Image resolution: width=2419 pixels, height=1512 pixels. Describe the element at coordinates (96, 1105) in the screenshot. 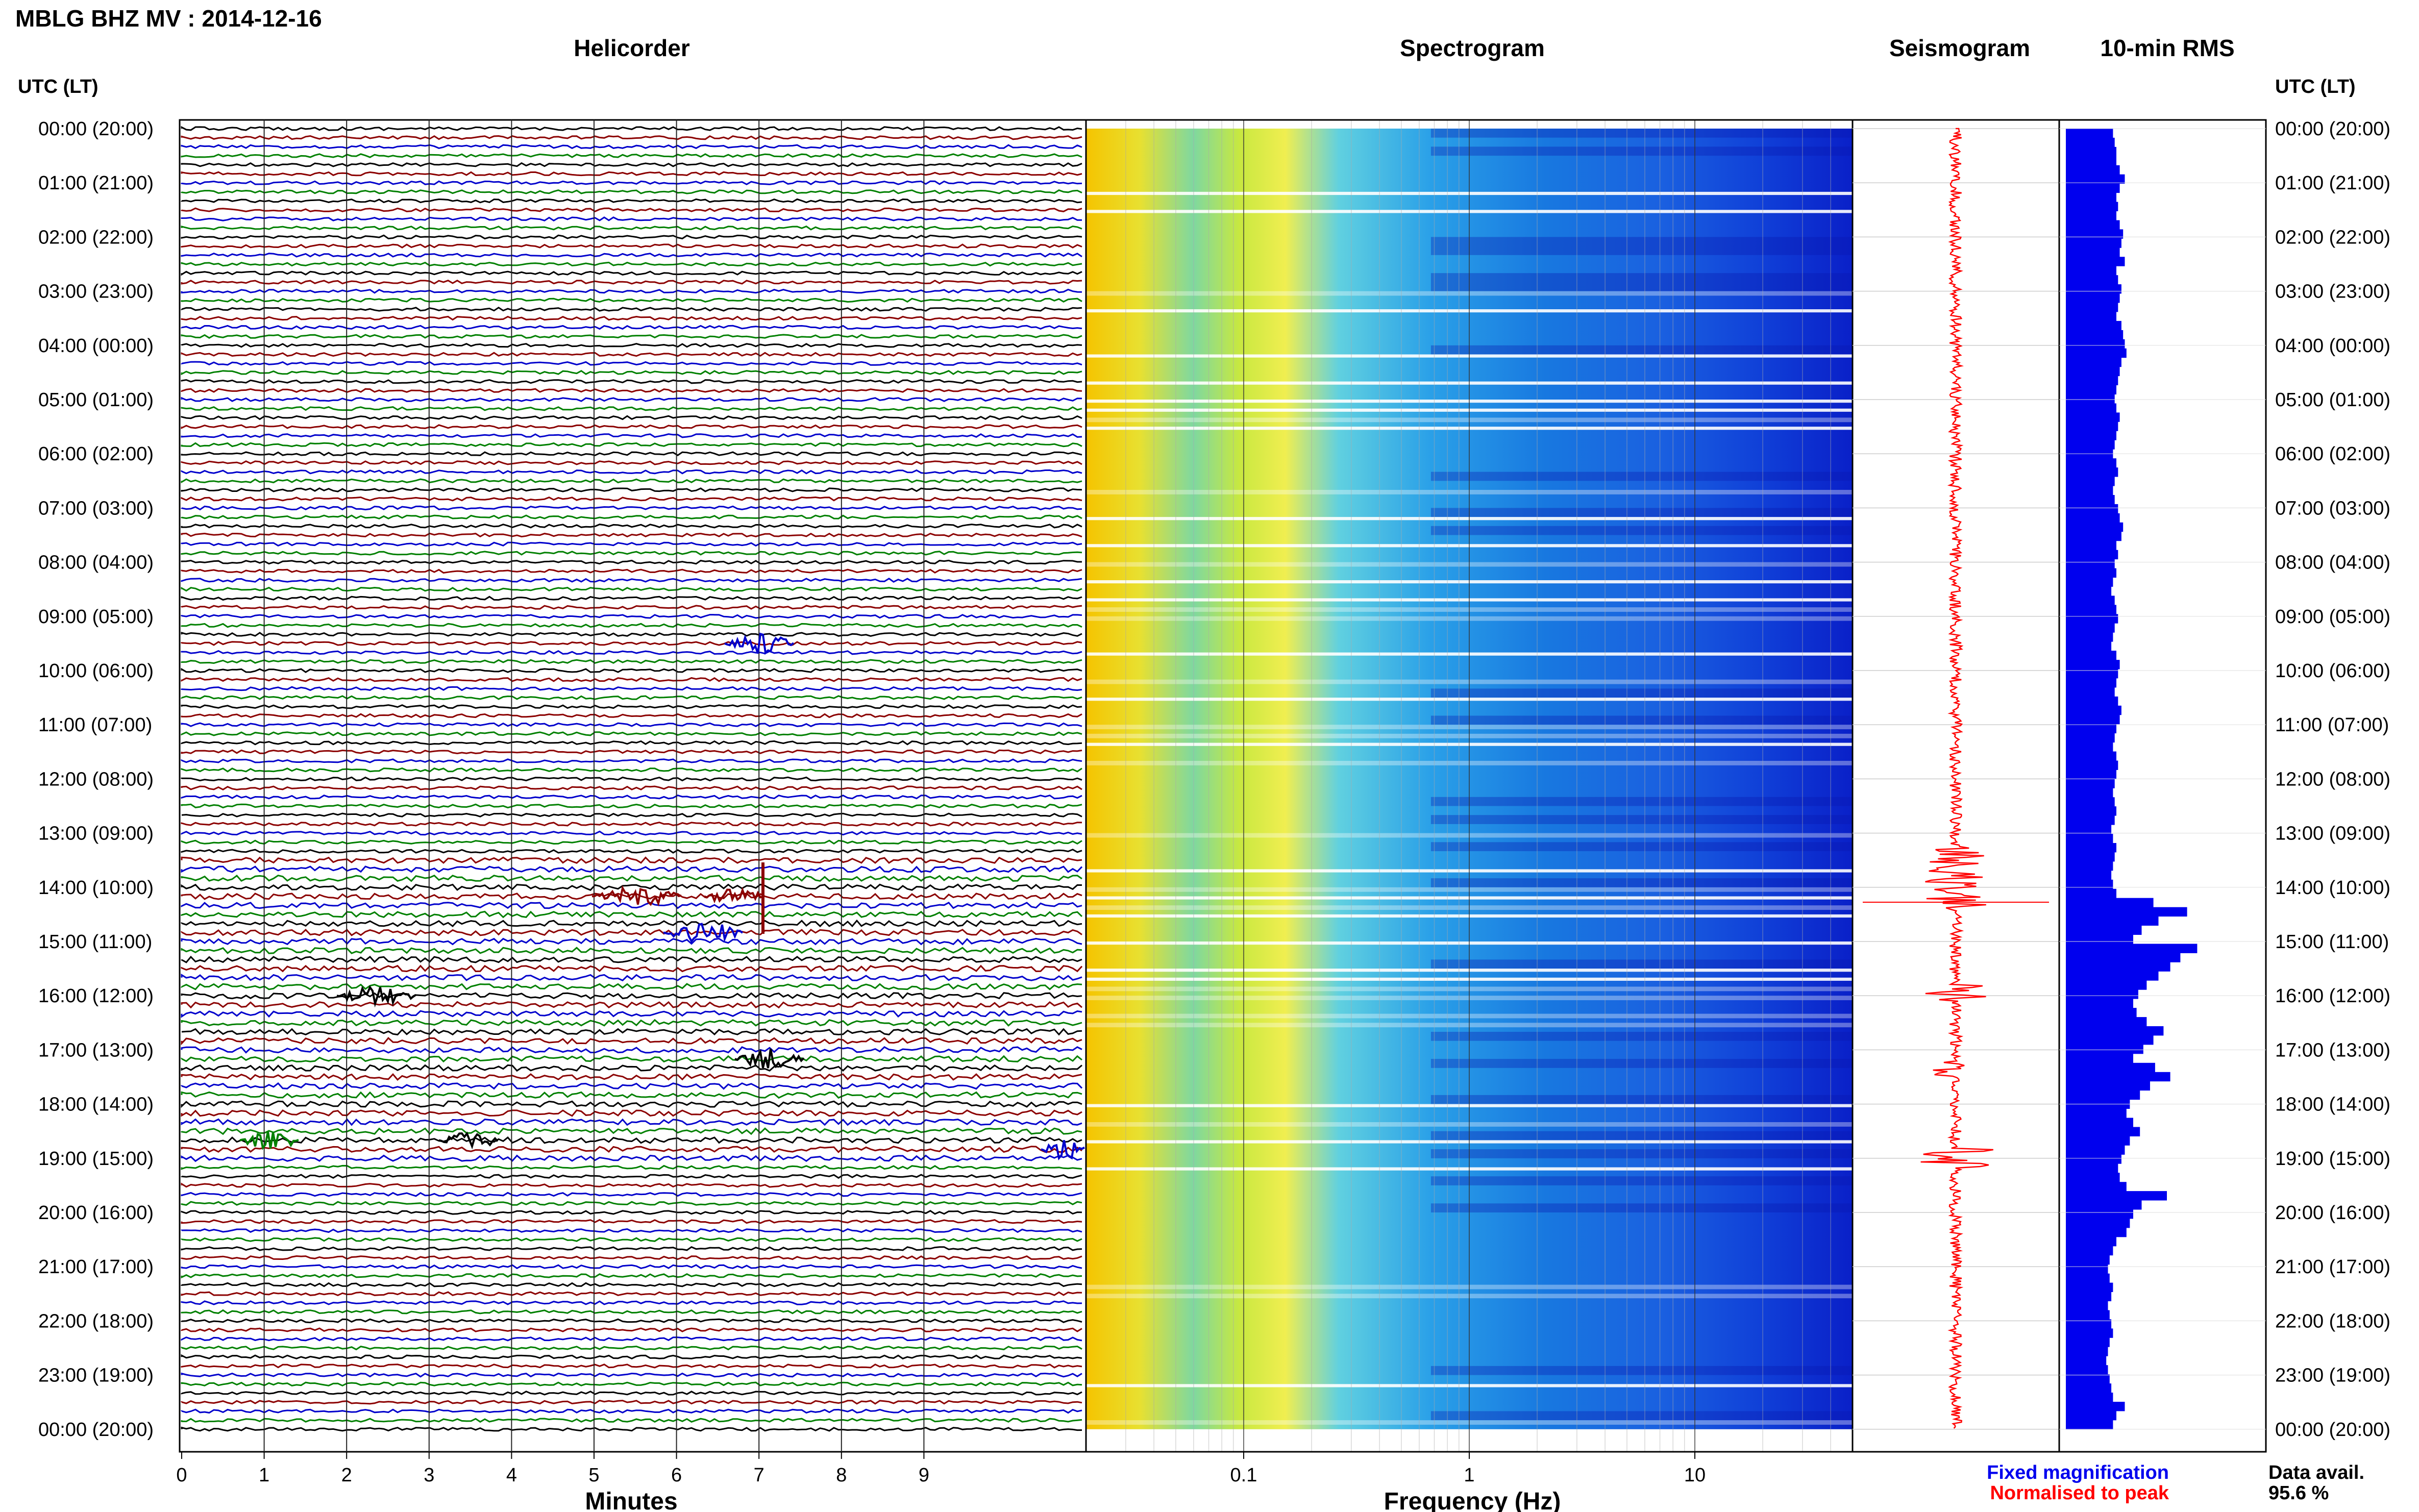

I see `time-label-left: 18:00 (14:00)` at that location.